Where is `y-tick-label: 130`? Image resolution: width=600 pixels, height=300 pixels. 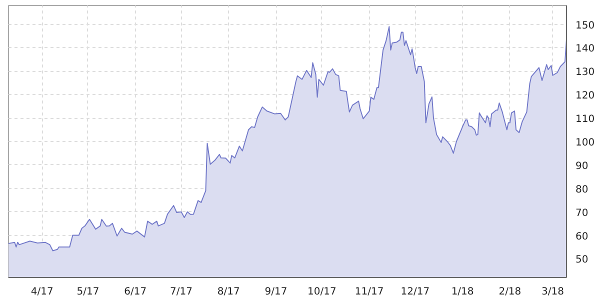
y-tick-label: 130 is located at coordinates (585, 72).